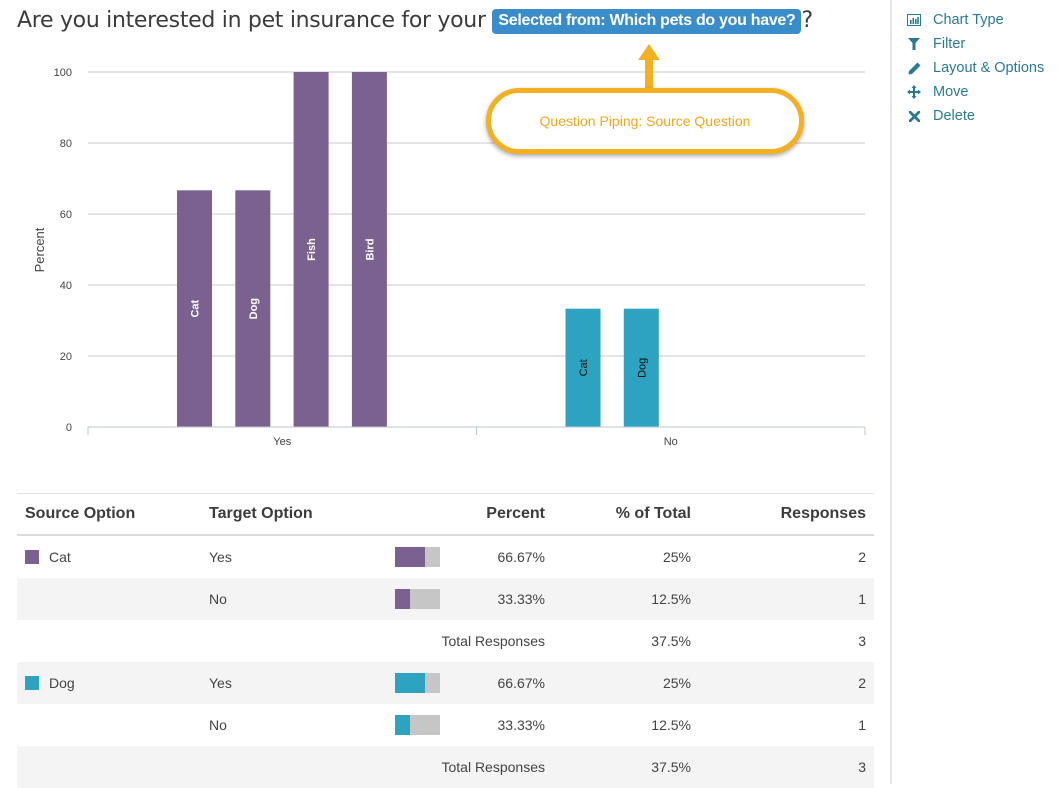 This screenshot has width=1060, height=788. Describe the element at coordinates (954, 116) in the screenshot. I see `delete-label: Delete` at that location.